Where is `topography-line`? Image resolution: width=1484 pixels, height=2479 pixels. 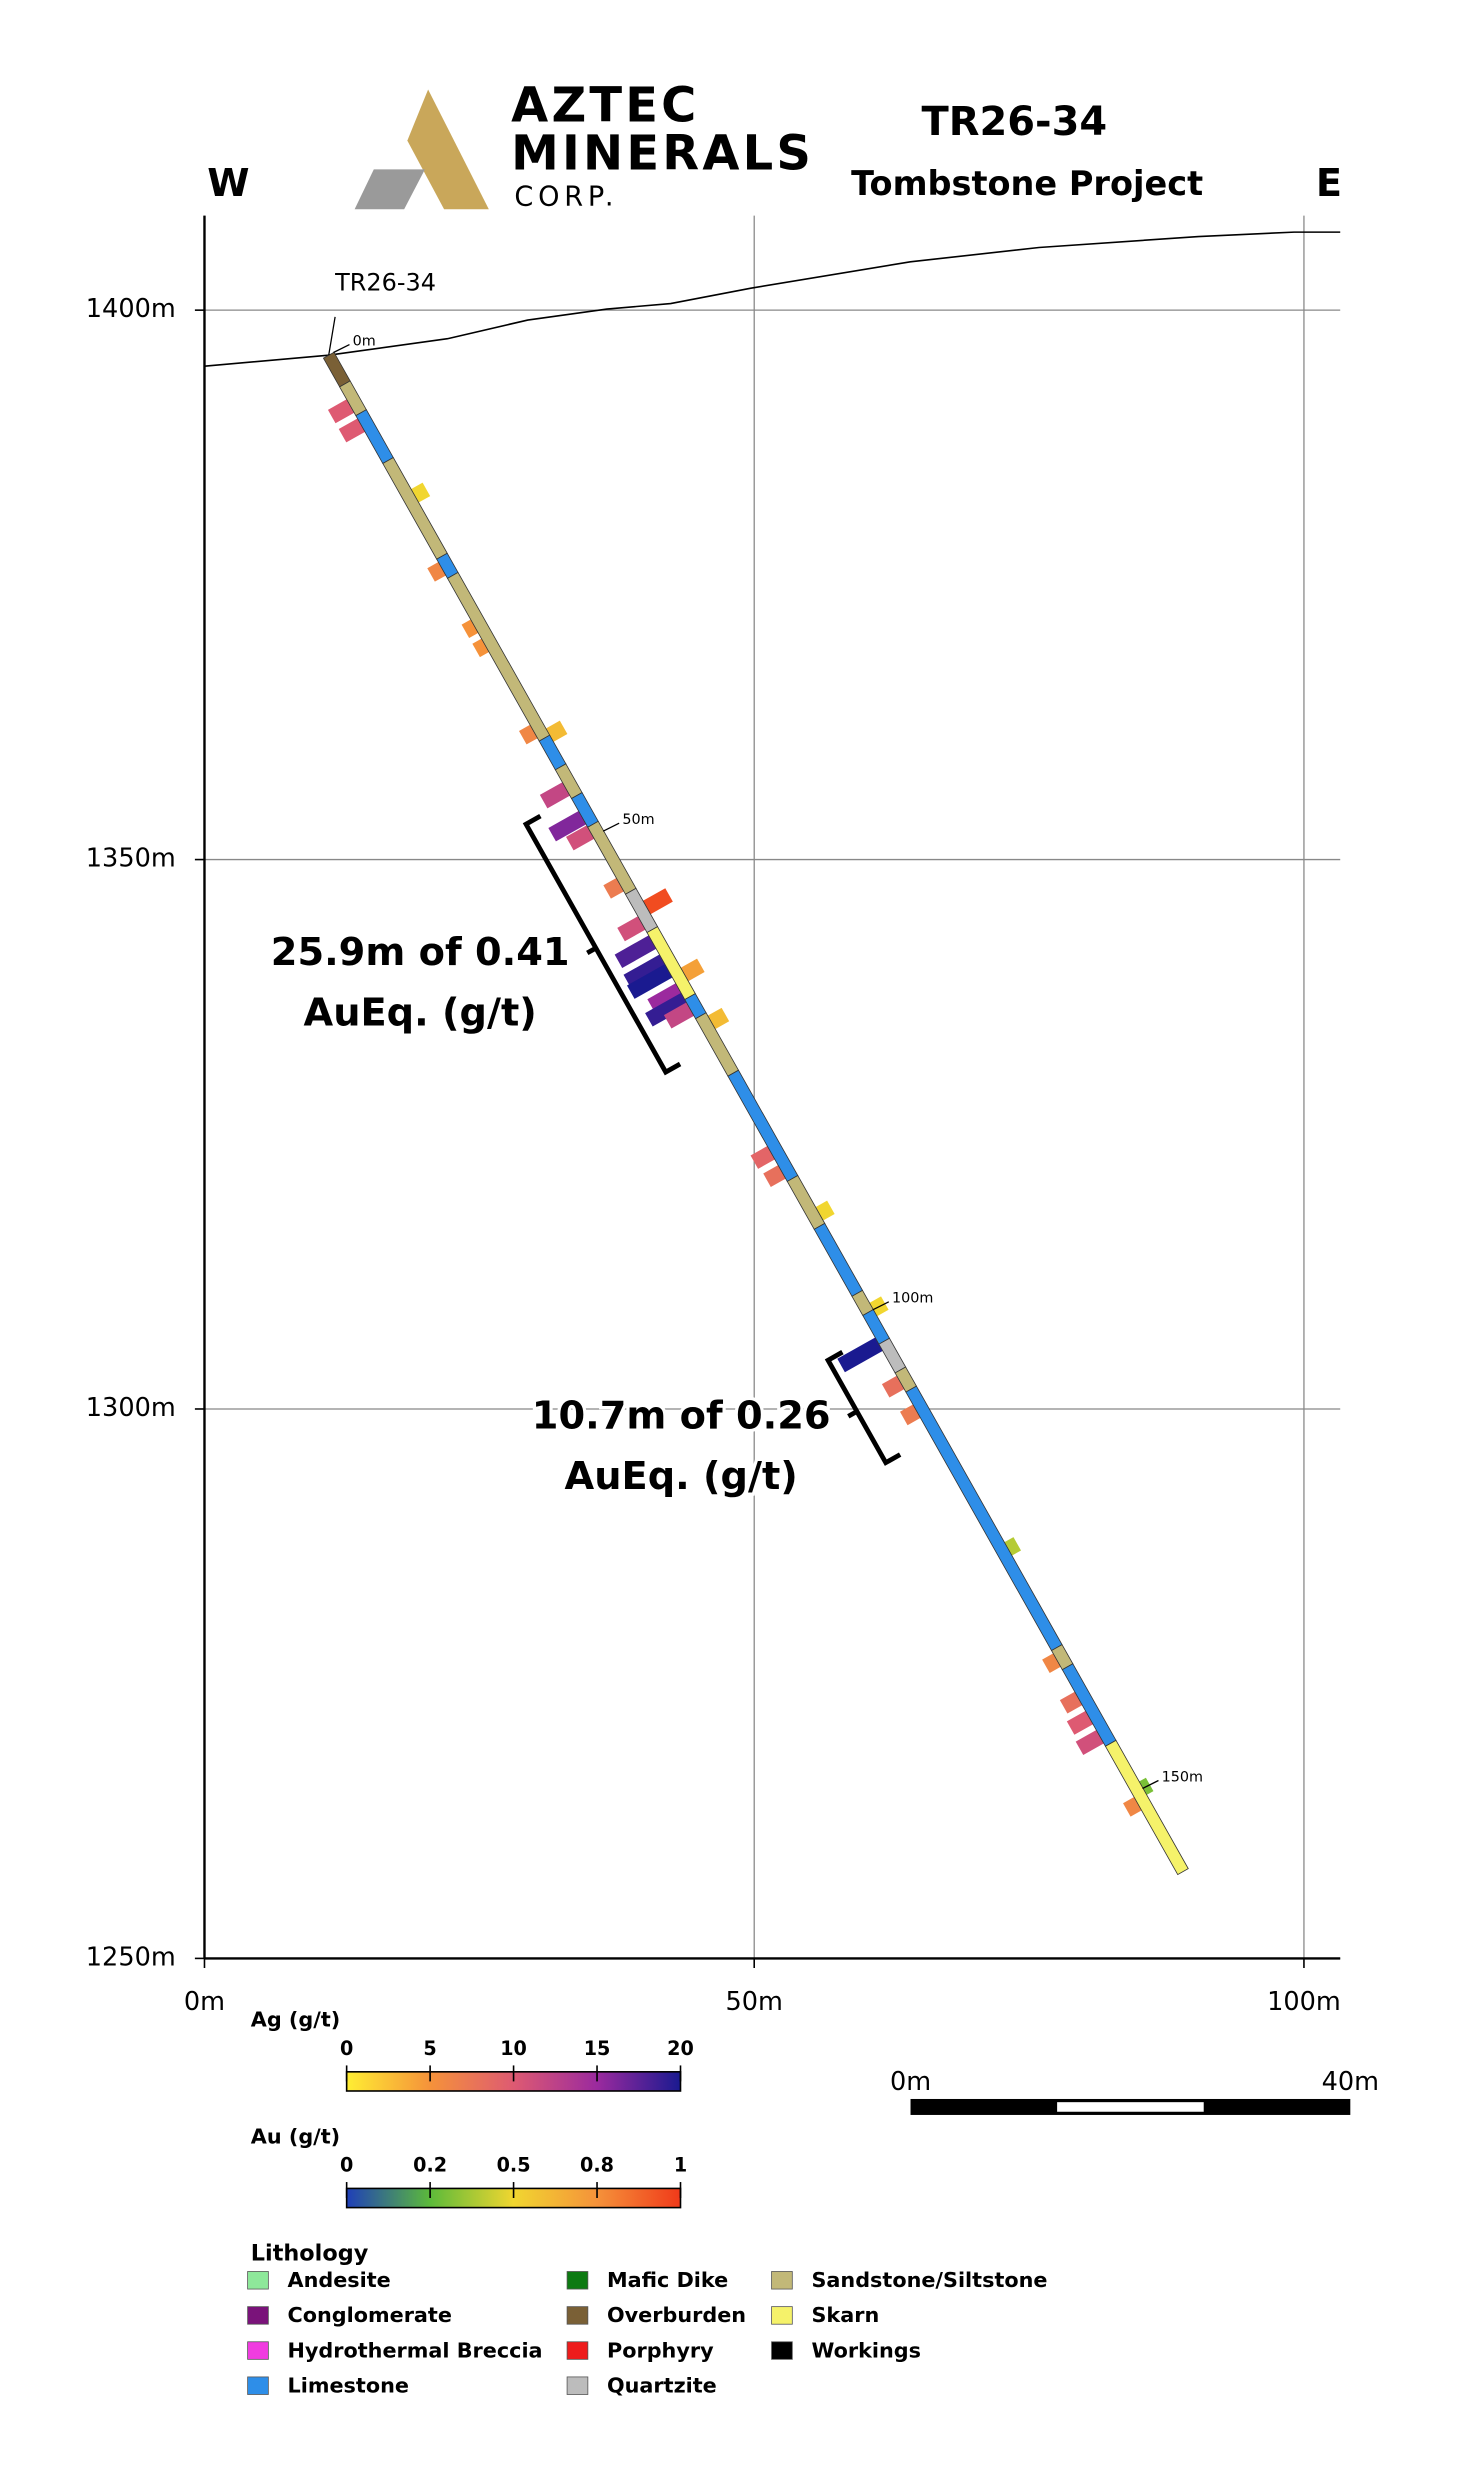
topography-line is located at coordinates (772, 299).